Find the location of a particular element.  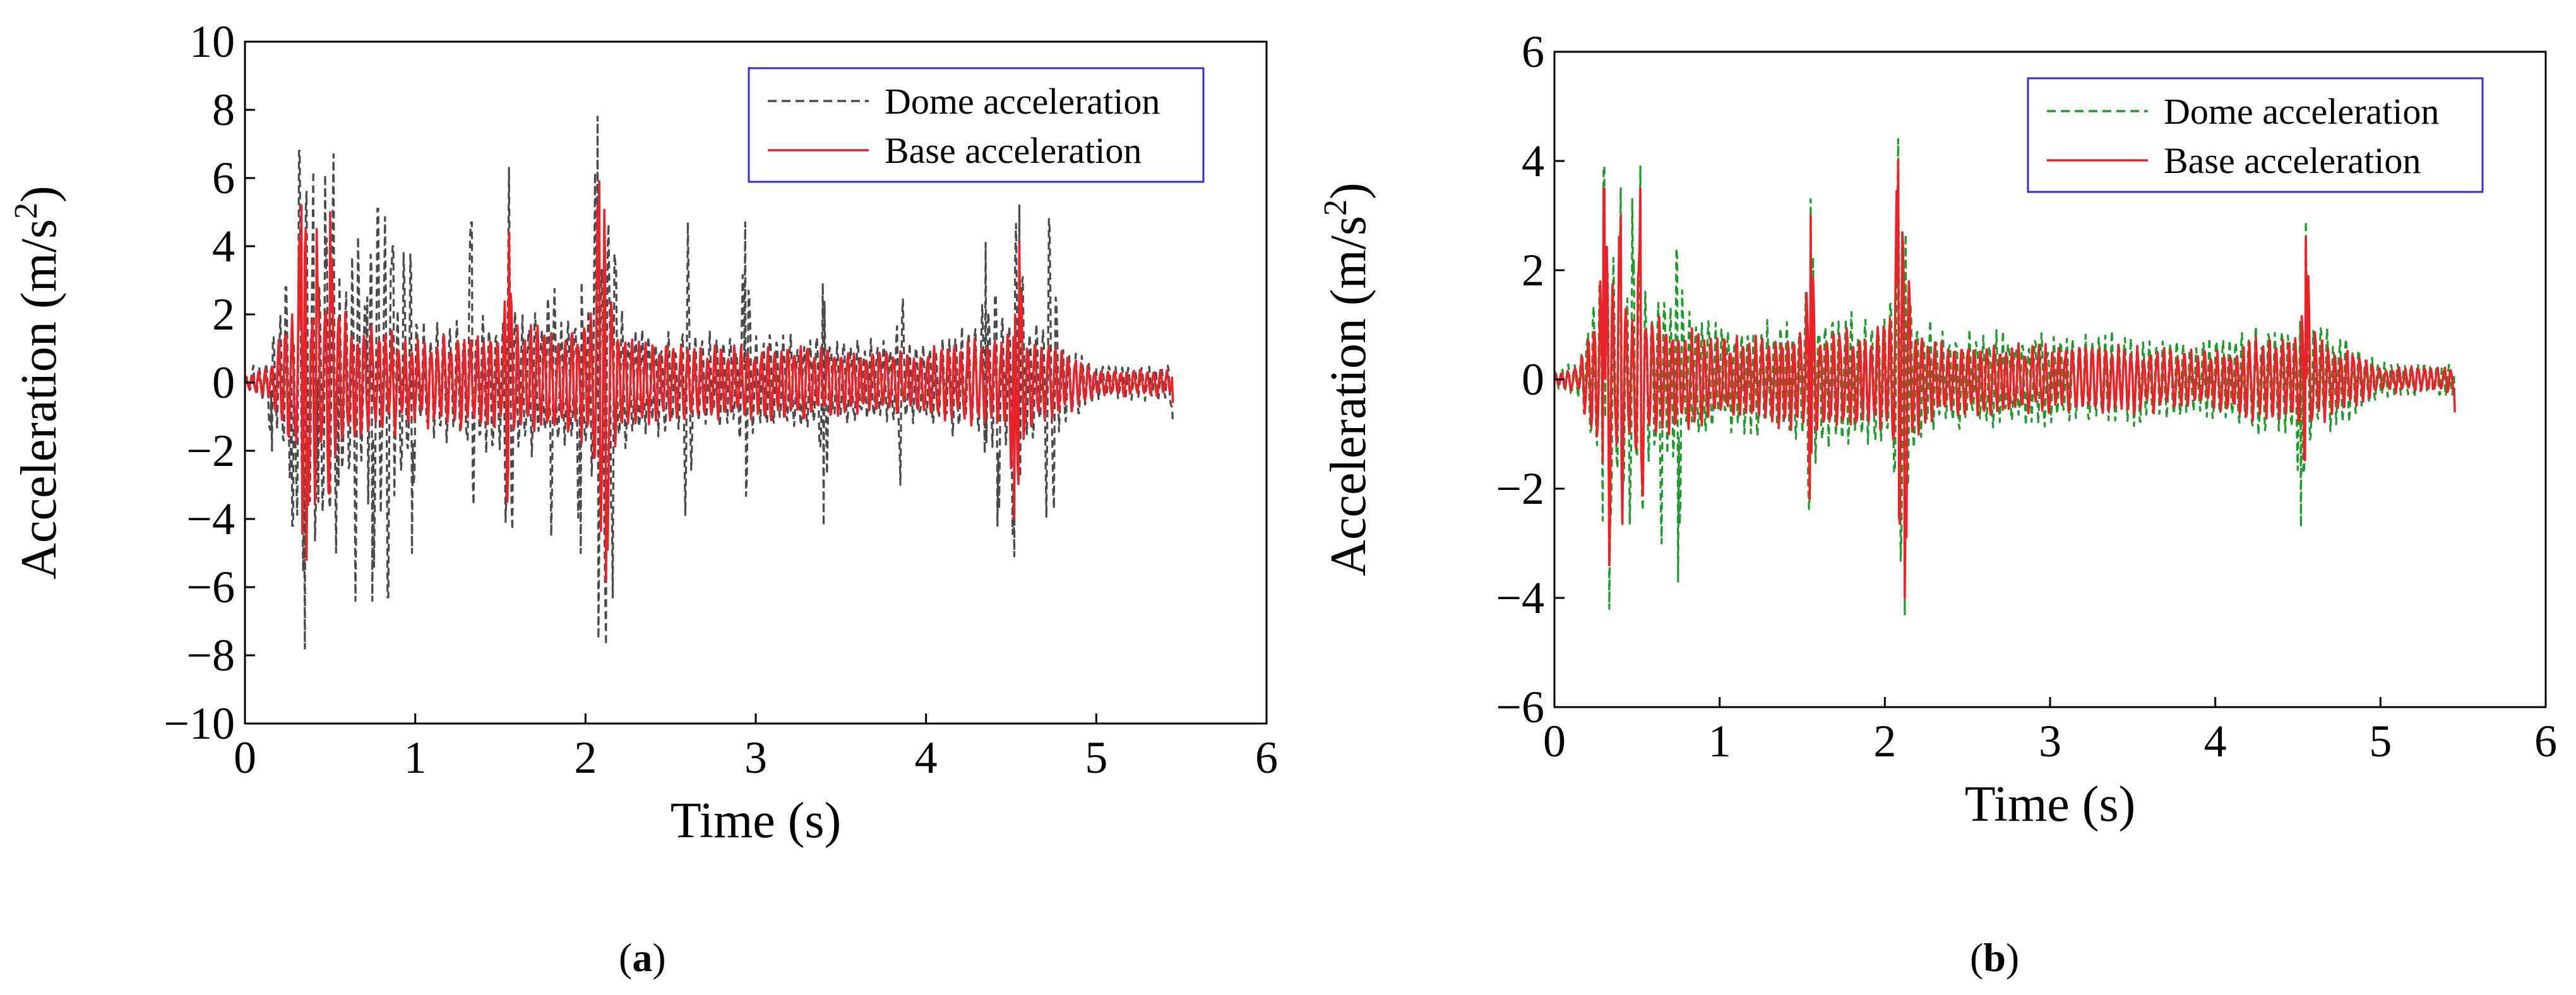

y-tick-label: 8 is located at coordinates (223, 110).